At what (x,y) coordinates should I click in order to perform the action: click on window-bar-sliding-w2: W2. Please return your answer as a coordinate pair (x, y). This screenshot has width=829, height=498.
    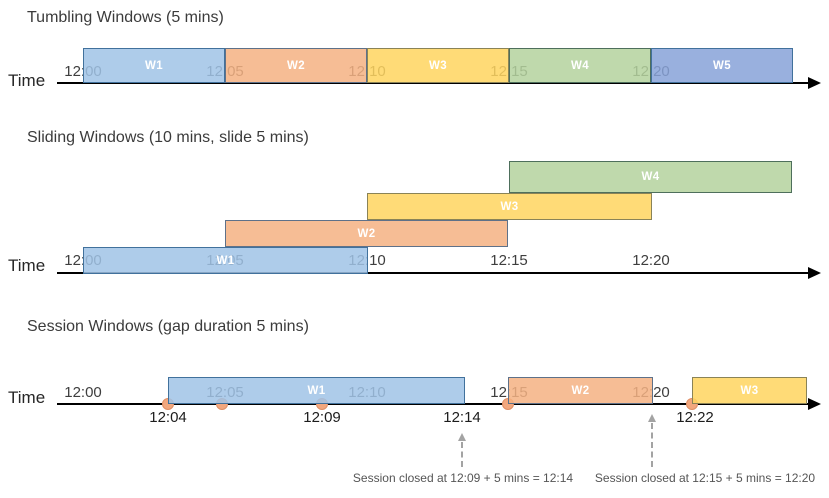
    Looking at the image, I should click on (366, 233).